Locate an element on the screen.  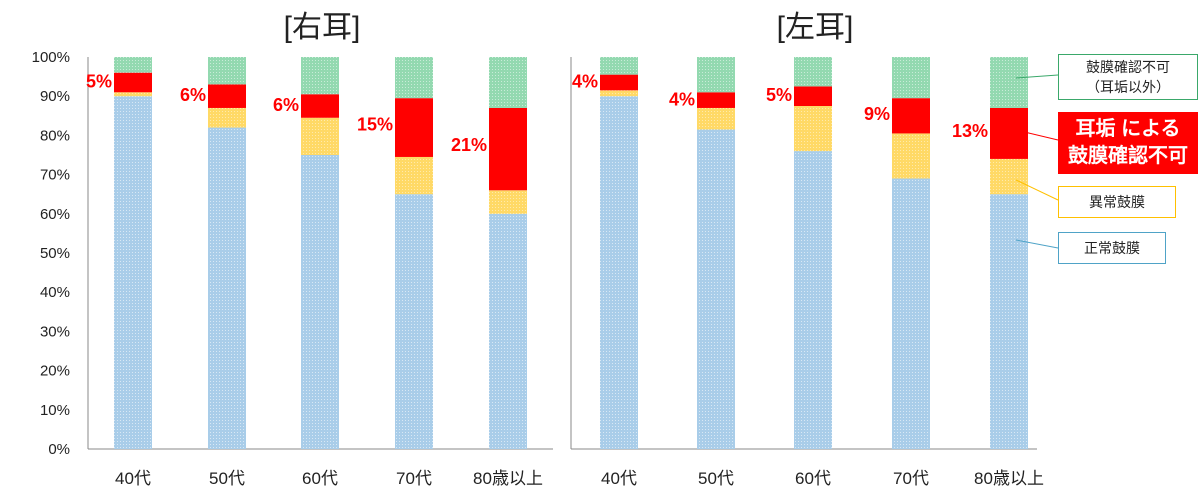
panel-title-1: [左耳] is located at coordinates (815, 27).